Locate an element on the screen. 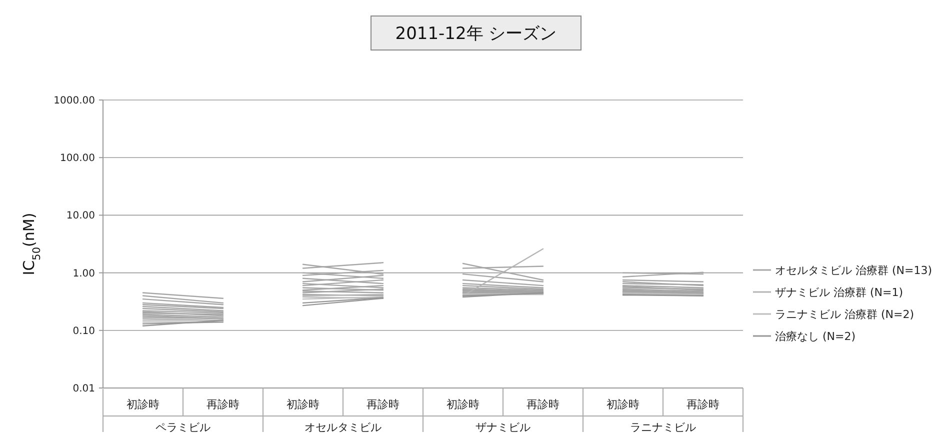  text: ペラミビル is located at coordinates (183, 427).